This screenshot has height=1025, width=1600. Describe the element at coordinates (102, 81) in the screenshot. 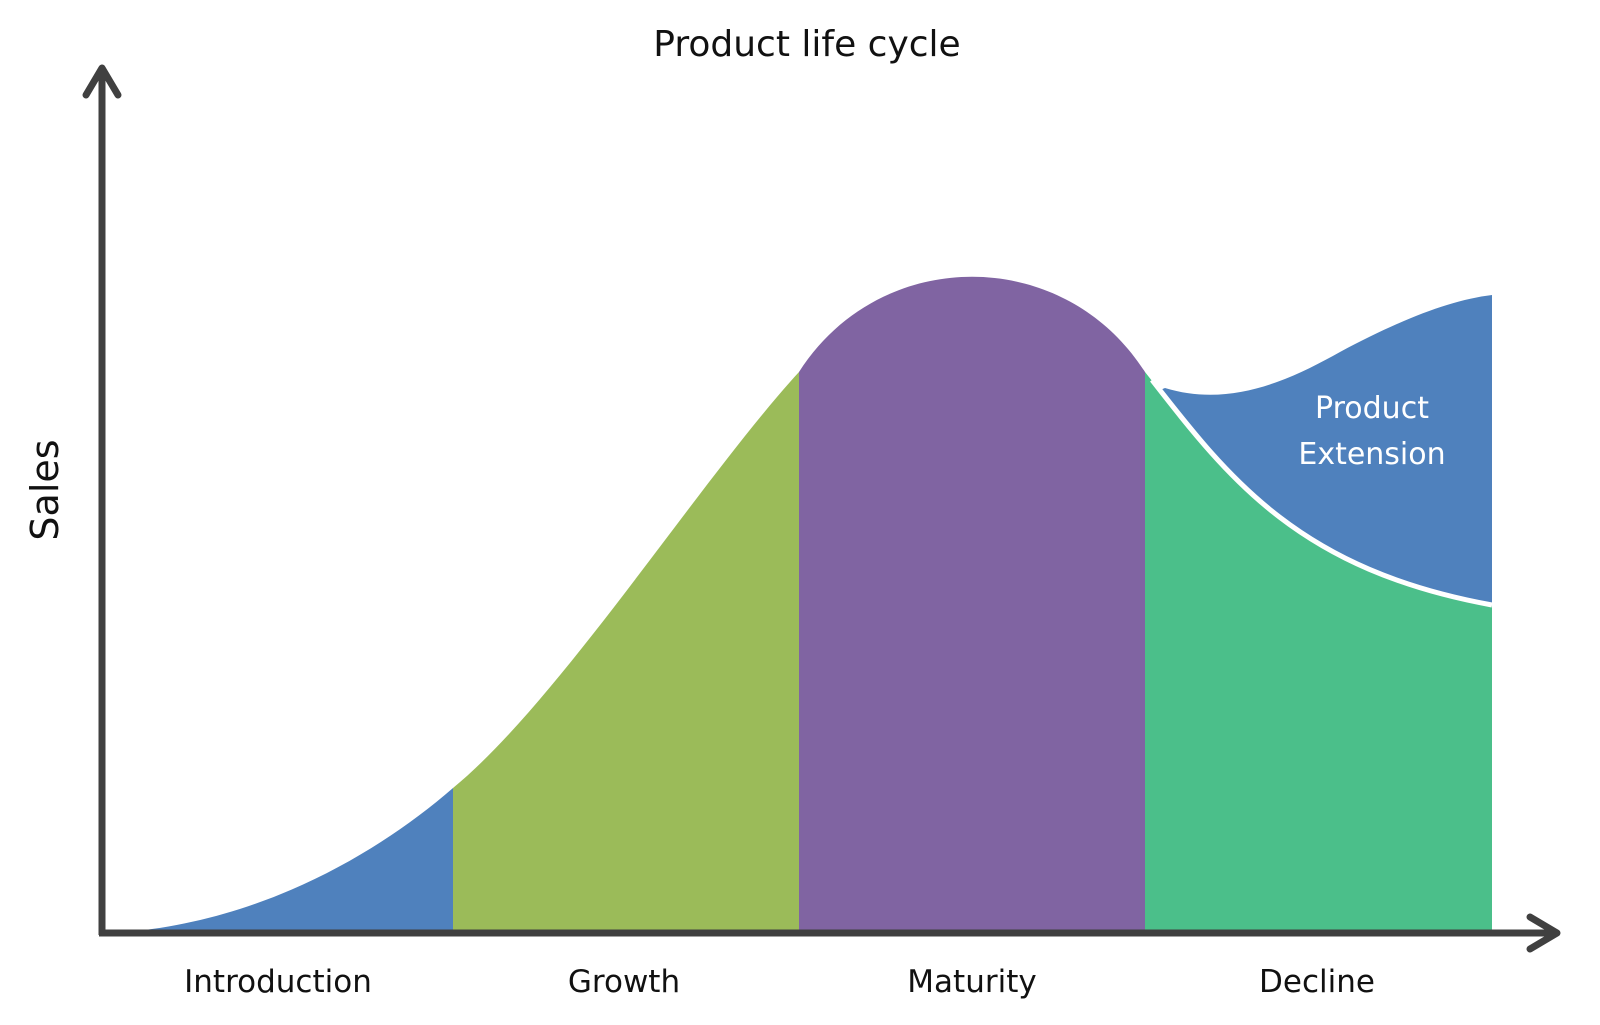

I see `y-axis-arrow-icon` at that location.